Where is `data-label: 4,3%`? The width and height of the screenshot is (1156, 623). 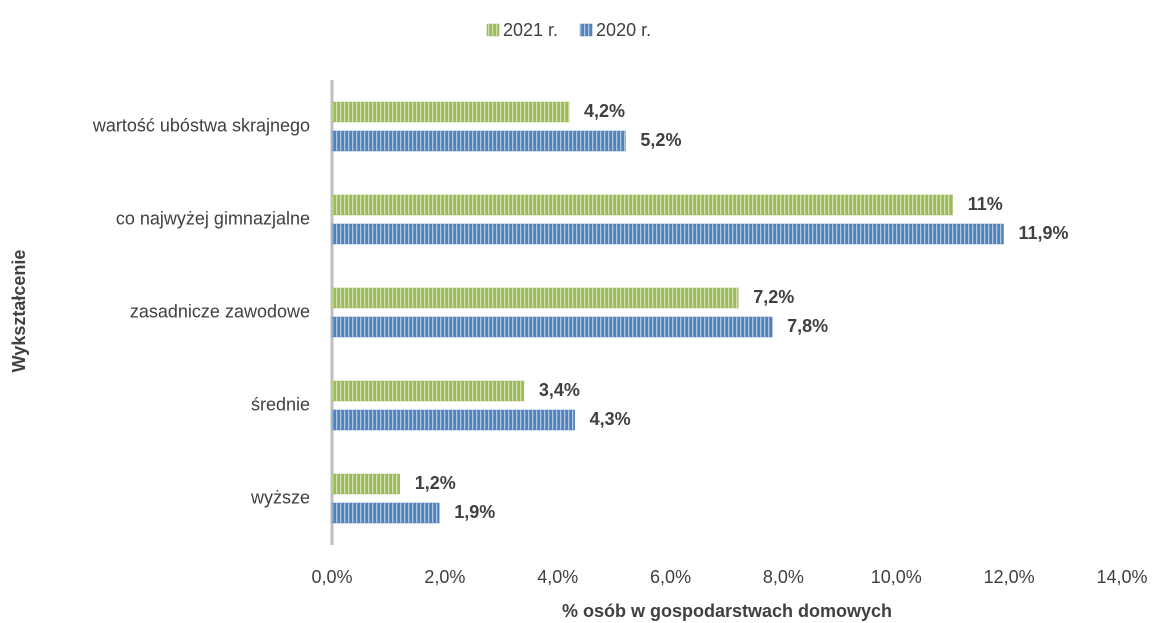 data-label: 4,3% is located at coordinates (610, 419).